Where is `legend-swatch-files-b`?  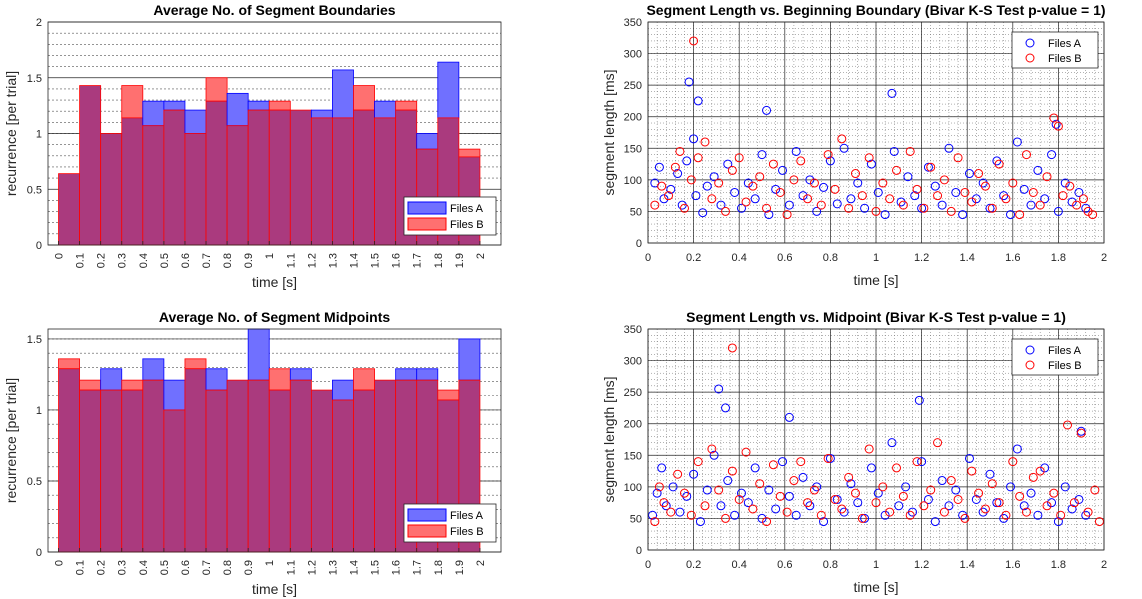
legend-swatch-files-b is located at coordinates (427, 224).